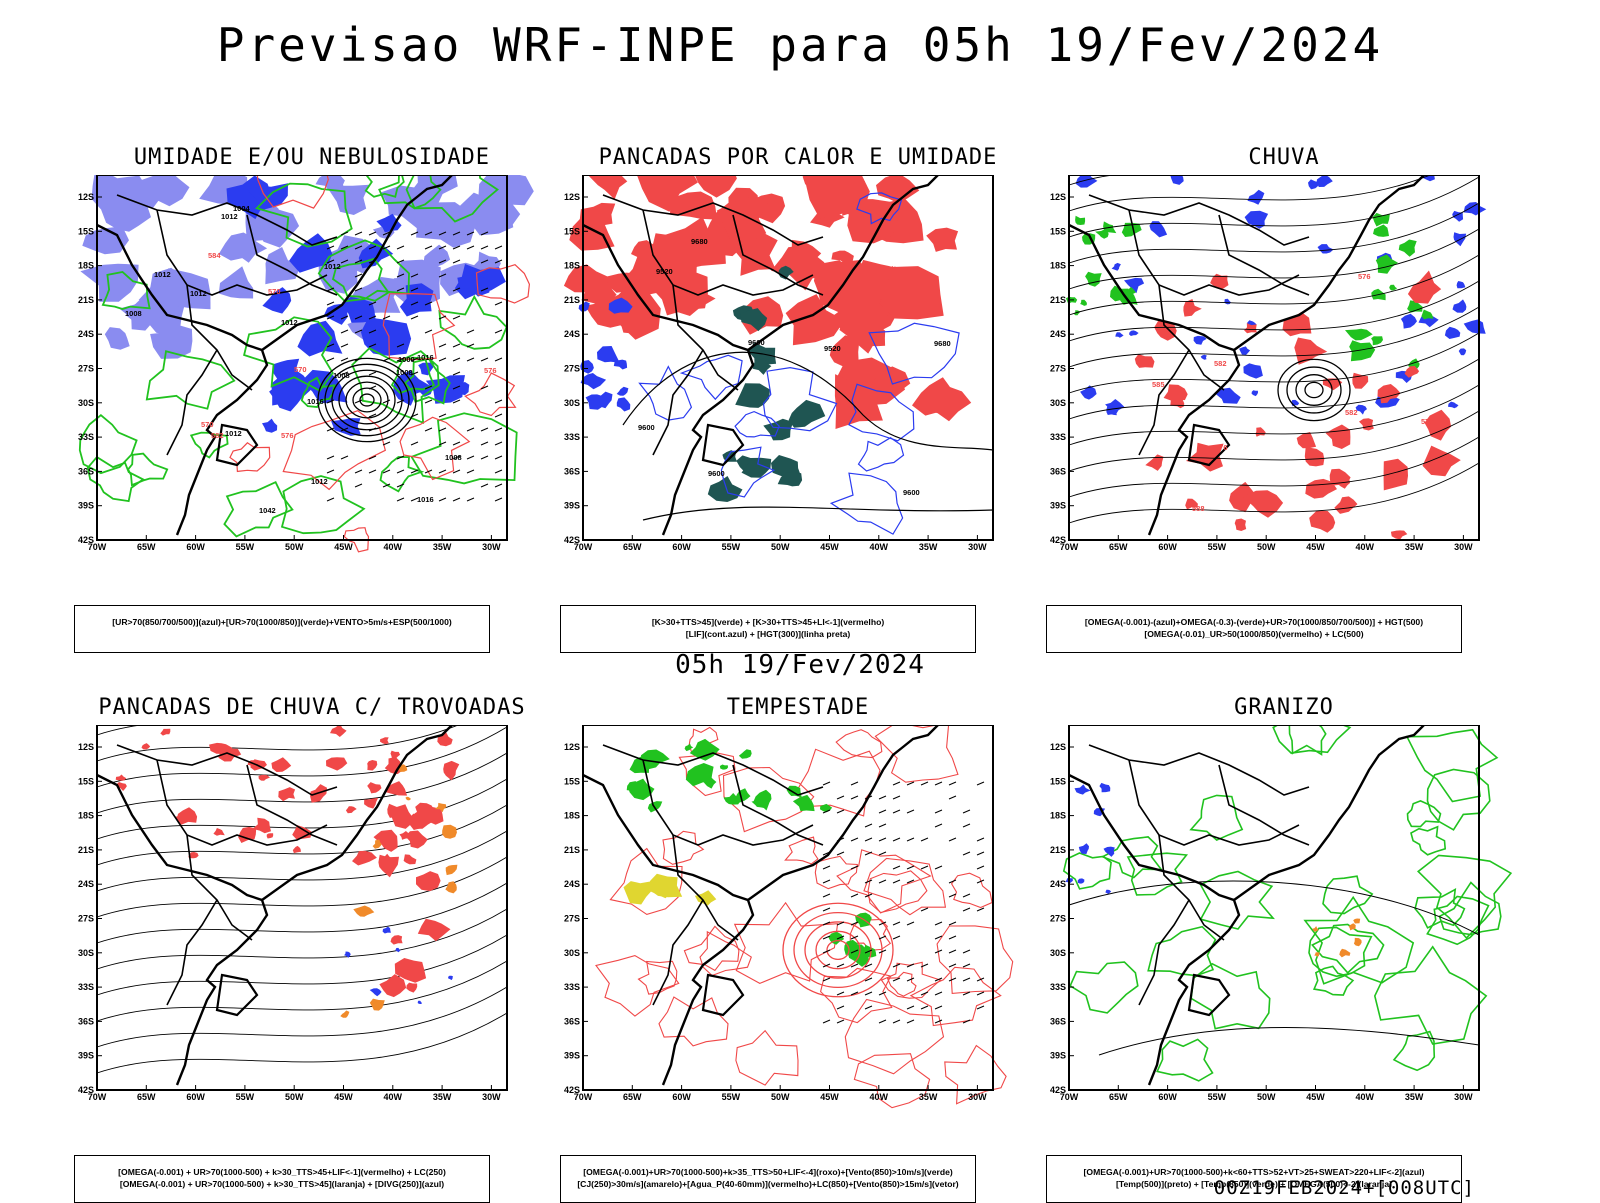 This screenshot has width=1600, height=1203. I want to click on lat-tick-label: 39S, so click(572, 506).